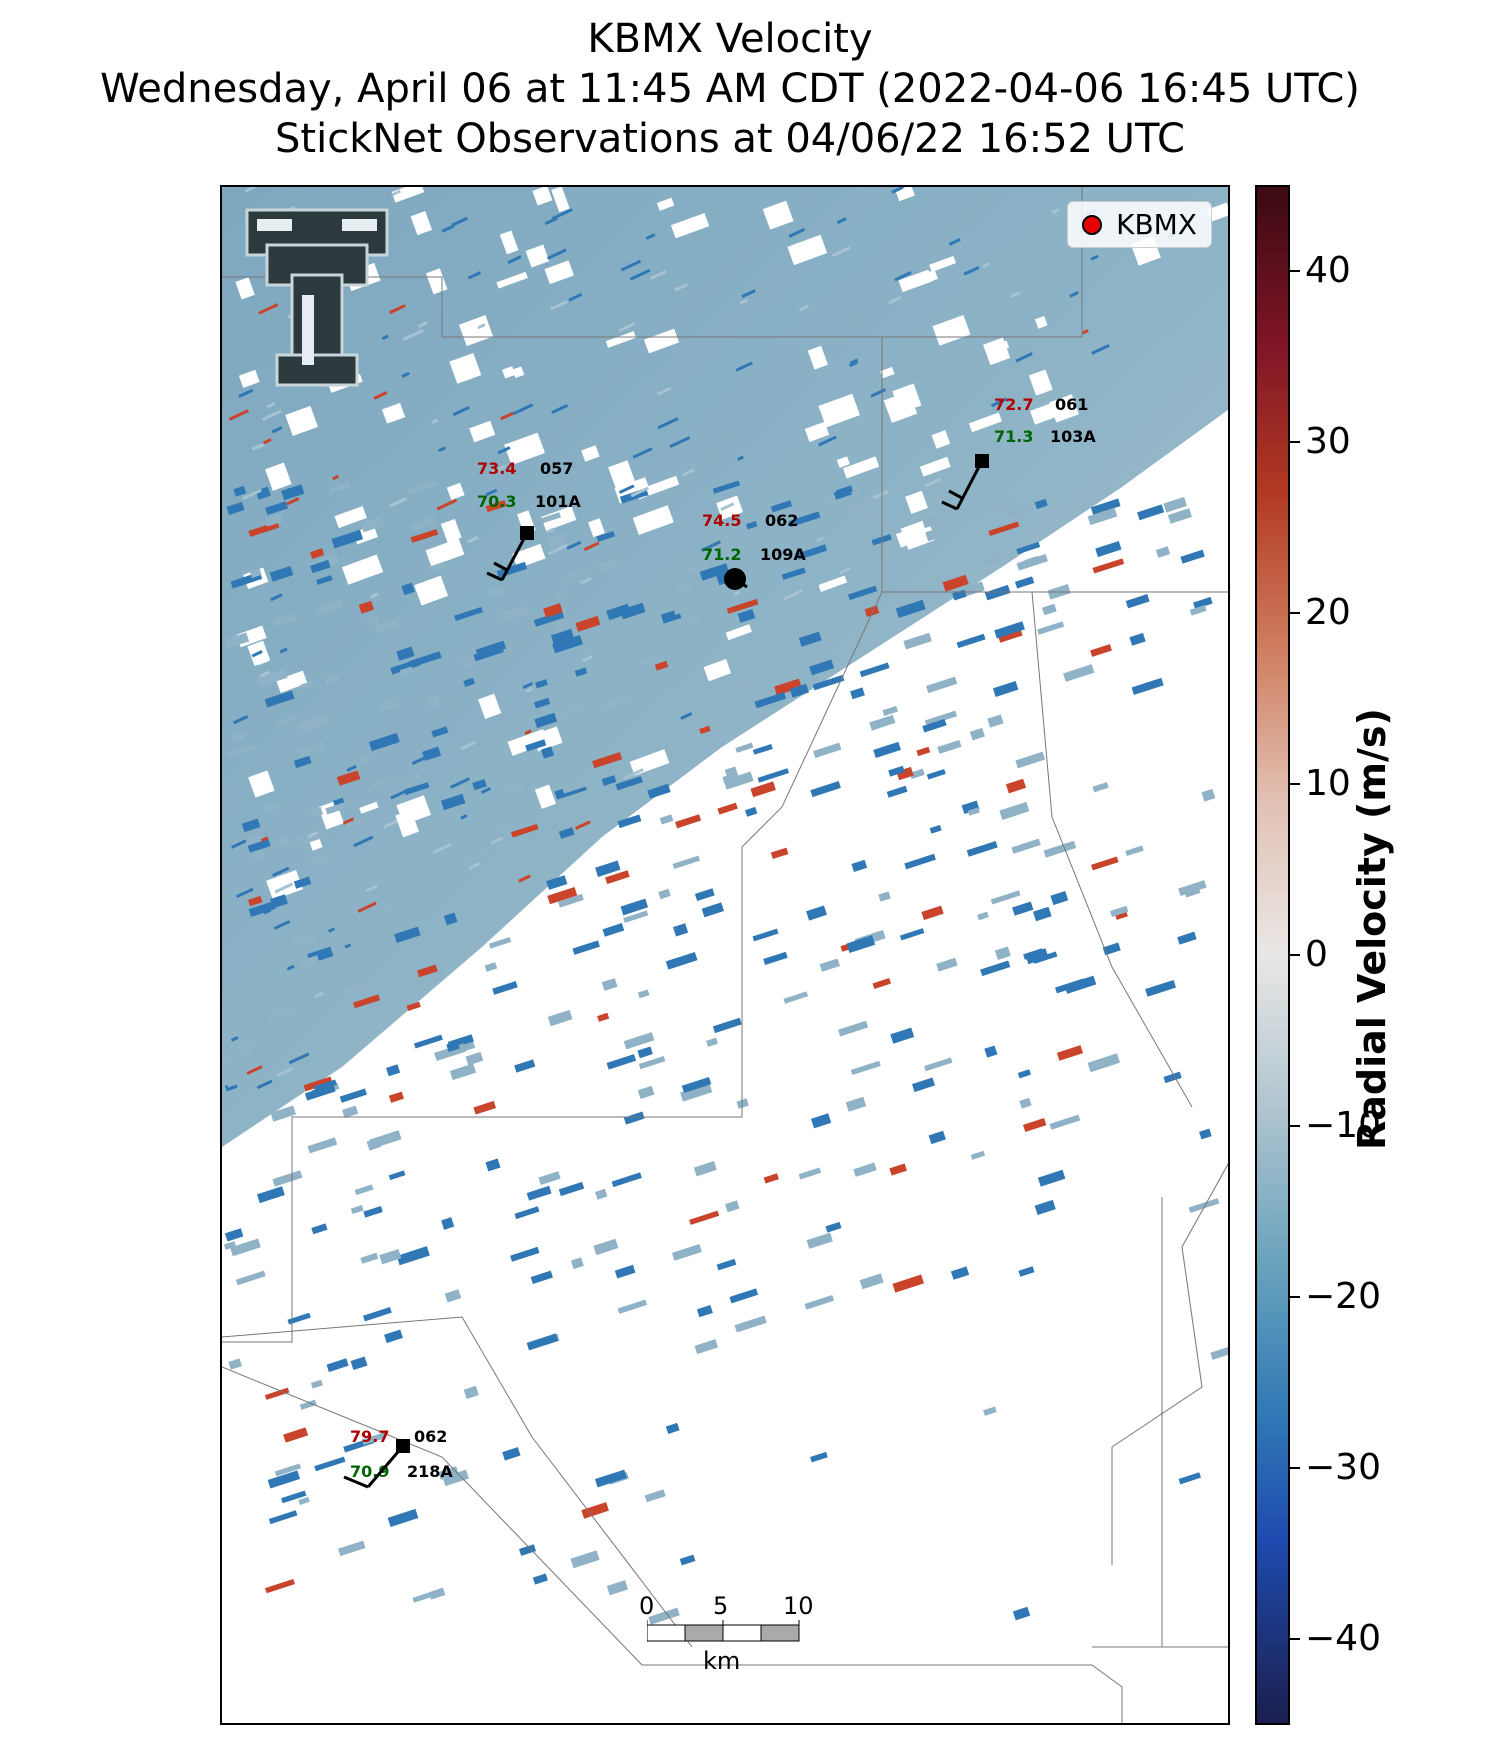 The image size is (1488, 1745). I want to click on station-101A-temp: 73.4, so click(497, 468).